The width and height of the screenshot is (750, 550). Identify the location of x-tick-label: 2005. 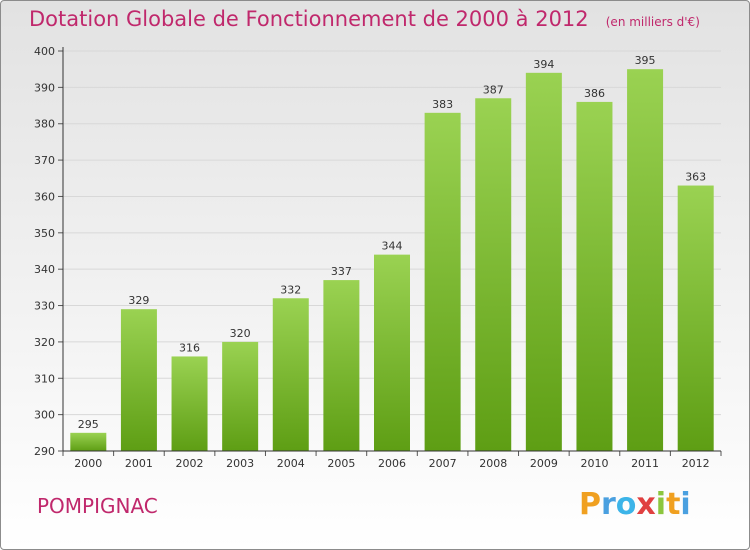
(341, 463).